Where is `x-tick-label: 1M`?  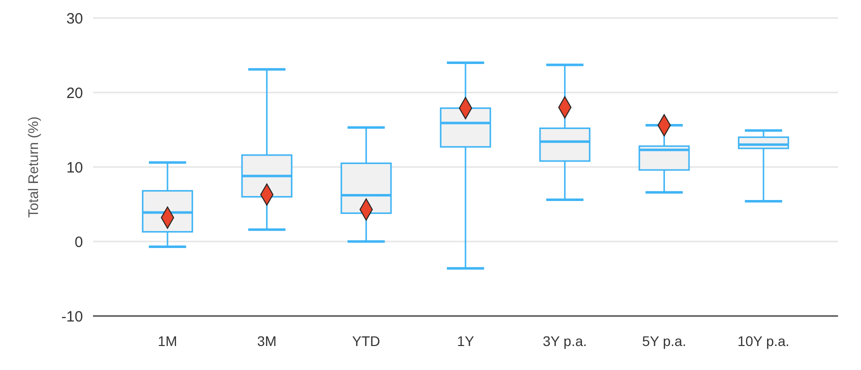 x-tick-label: 1M is located at coordinates (168, 341).